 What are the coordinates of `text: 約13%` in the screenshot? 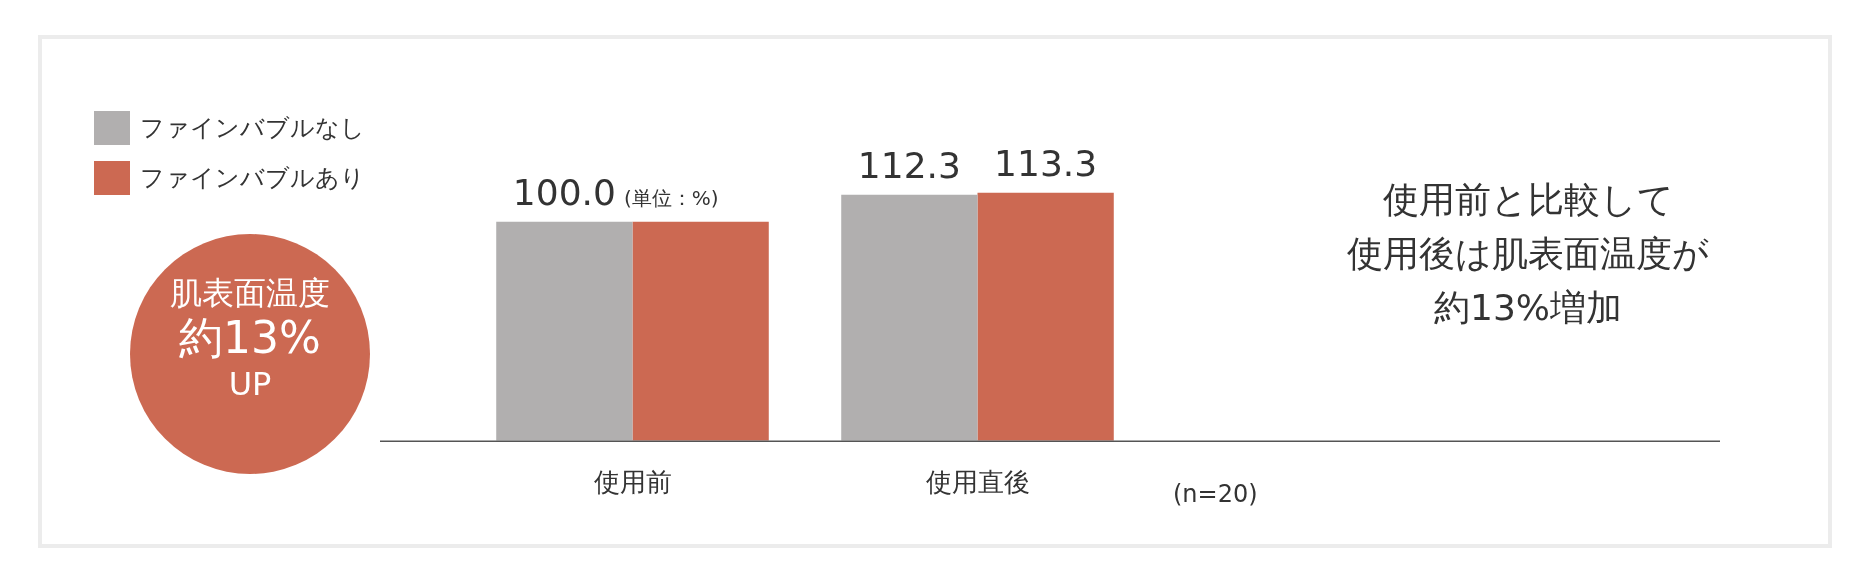 It's located at (250, 339).